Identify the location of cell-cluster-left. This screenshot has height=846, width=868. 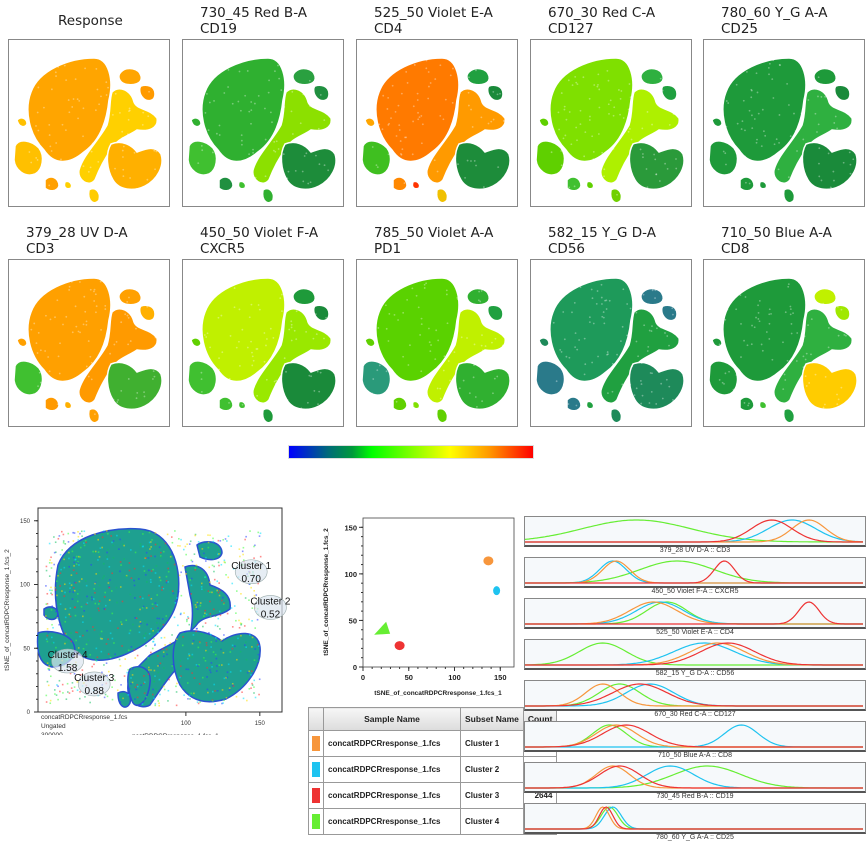
(28, 378).